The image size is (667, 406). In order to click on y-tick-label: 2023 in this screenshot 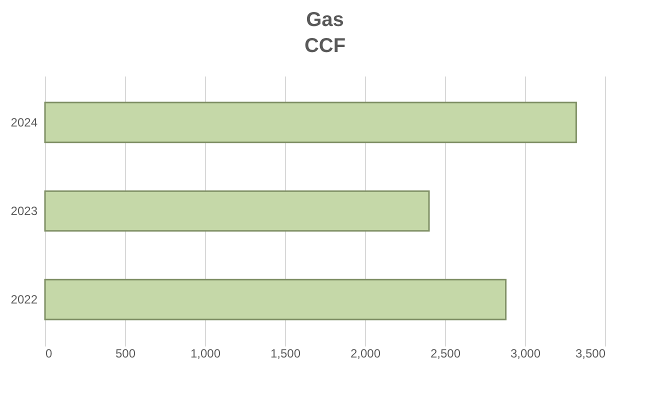, I will do `click(24, 211)`.